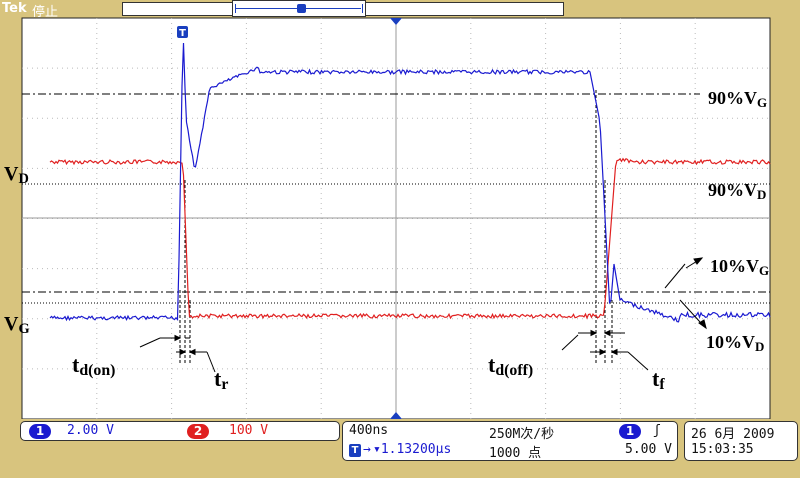 Image resolution: width=800 pixels, height=478 pixels. I want to click on top-status-bar: Tek 停止, so click(400, 10).